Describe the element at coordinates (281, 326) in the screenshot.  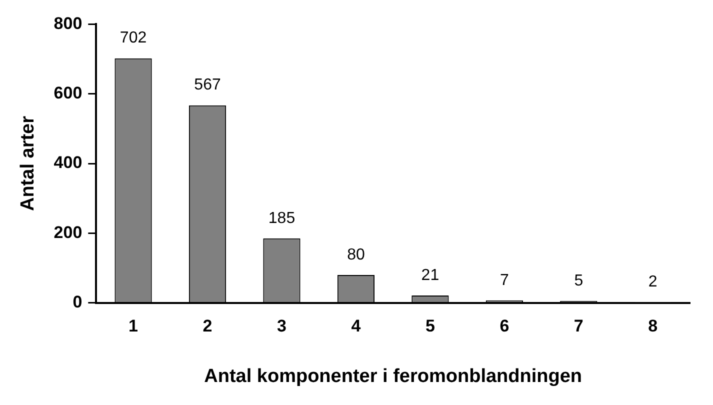
I see `x-tick-label: 3` at that location.